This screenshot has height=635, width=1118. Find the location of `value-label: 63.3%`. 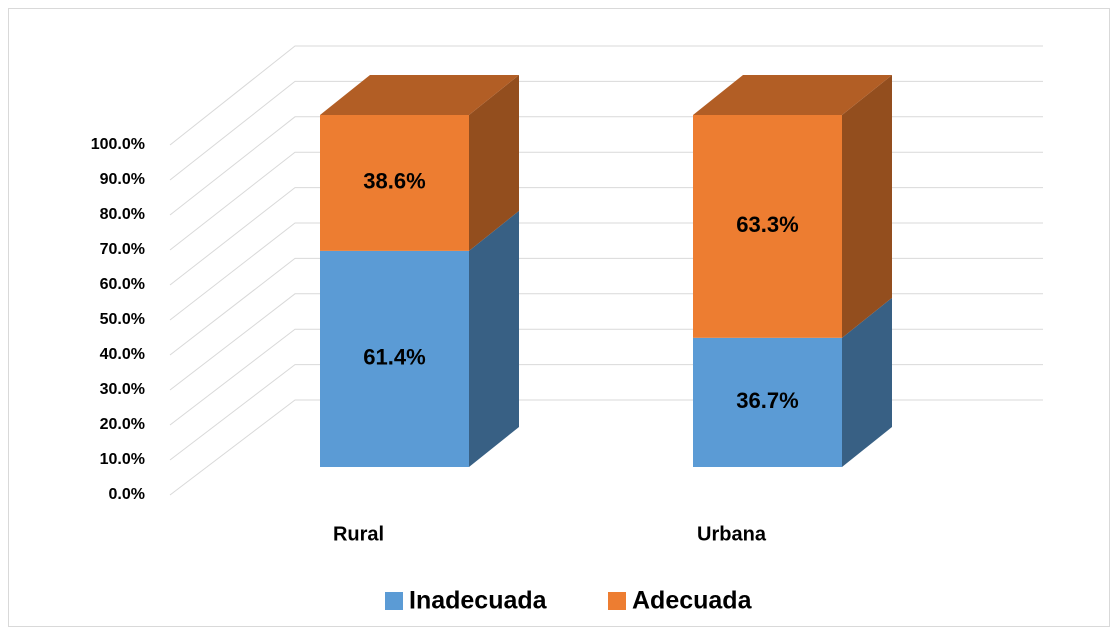

value-label: 63.3% is located at coordinates (767, 224).